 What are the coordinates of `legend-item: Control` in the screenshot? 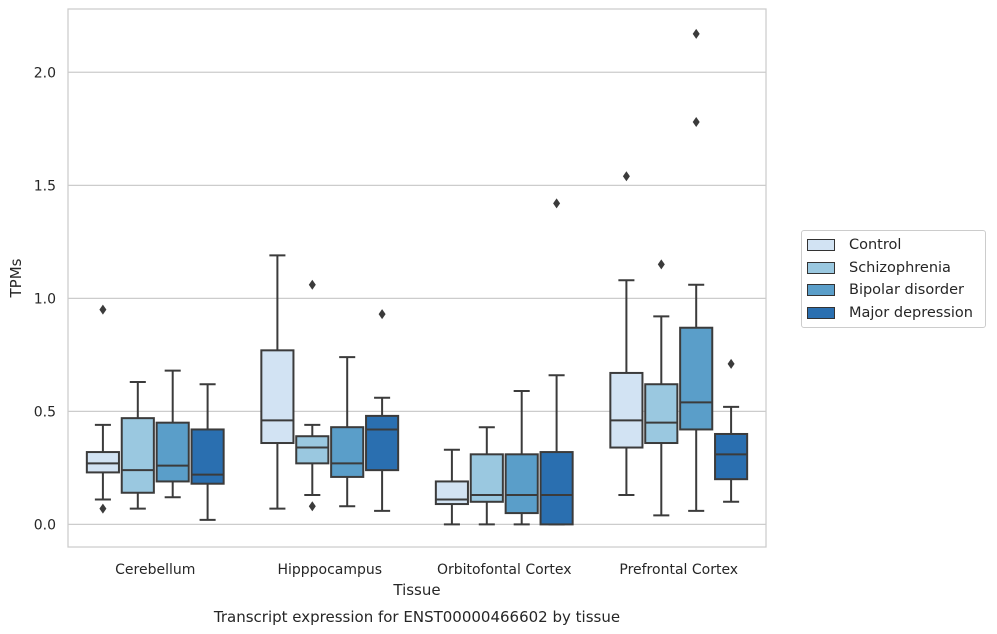 It's located at (893, 245).